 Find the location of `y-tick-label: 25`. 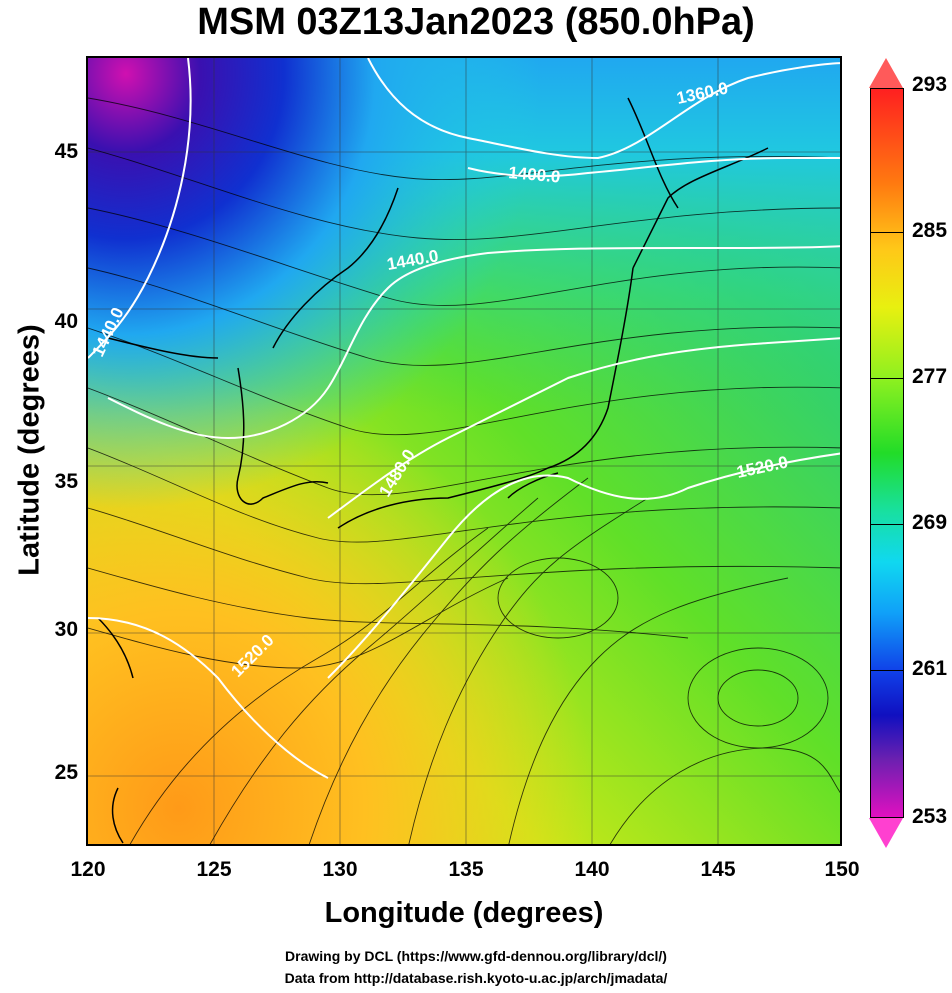

y-tick-label: 25 is located at coordinates (66, 772).